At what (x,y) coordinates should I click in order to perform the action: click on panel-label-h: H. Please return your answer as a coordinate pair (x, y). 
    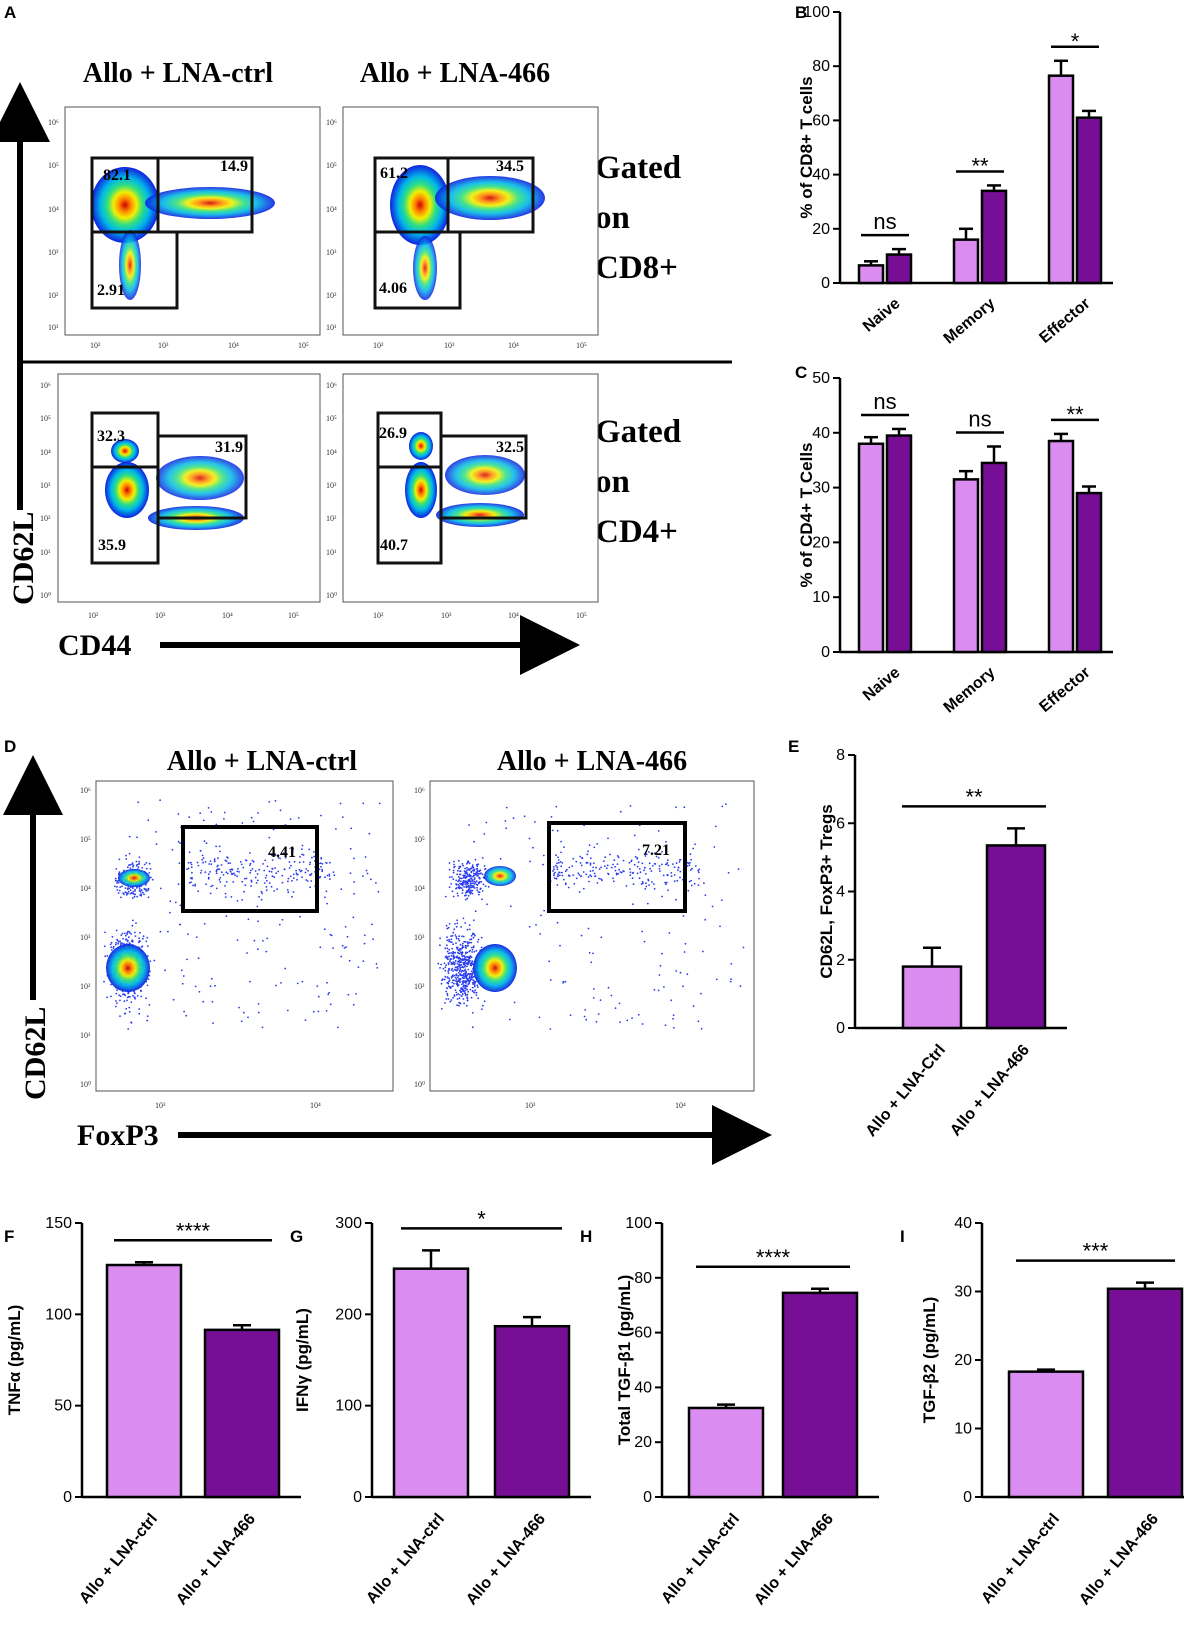
    Looking at the image, I should click on (586, 1236).